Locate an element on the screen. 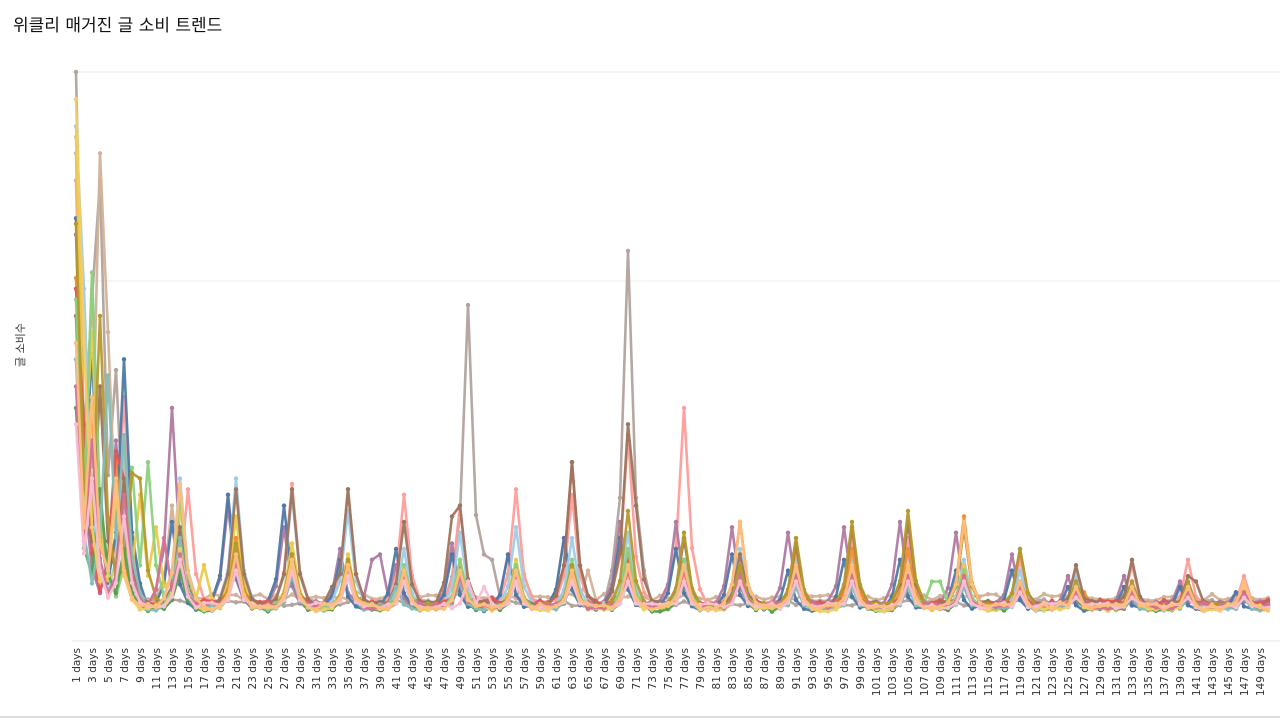  x-tick-label: 11 days is located at coordinates (157, 668).